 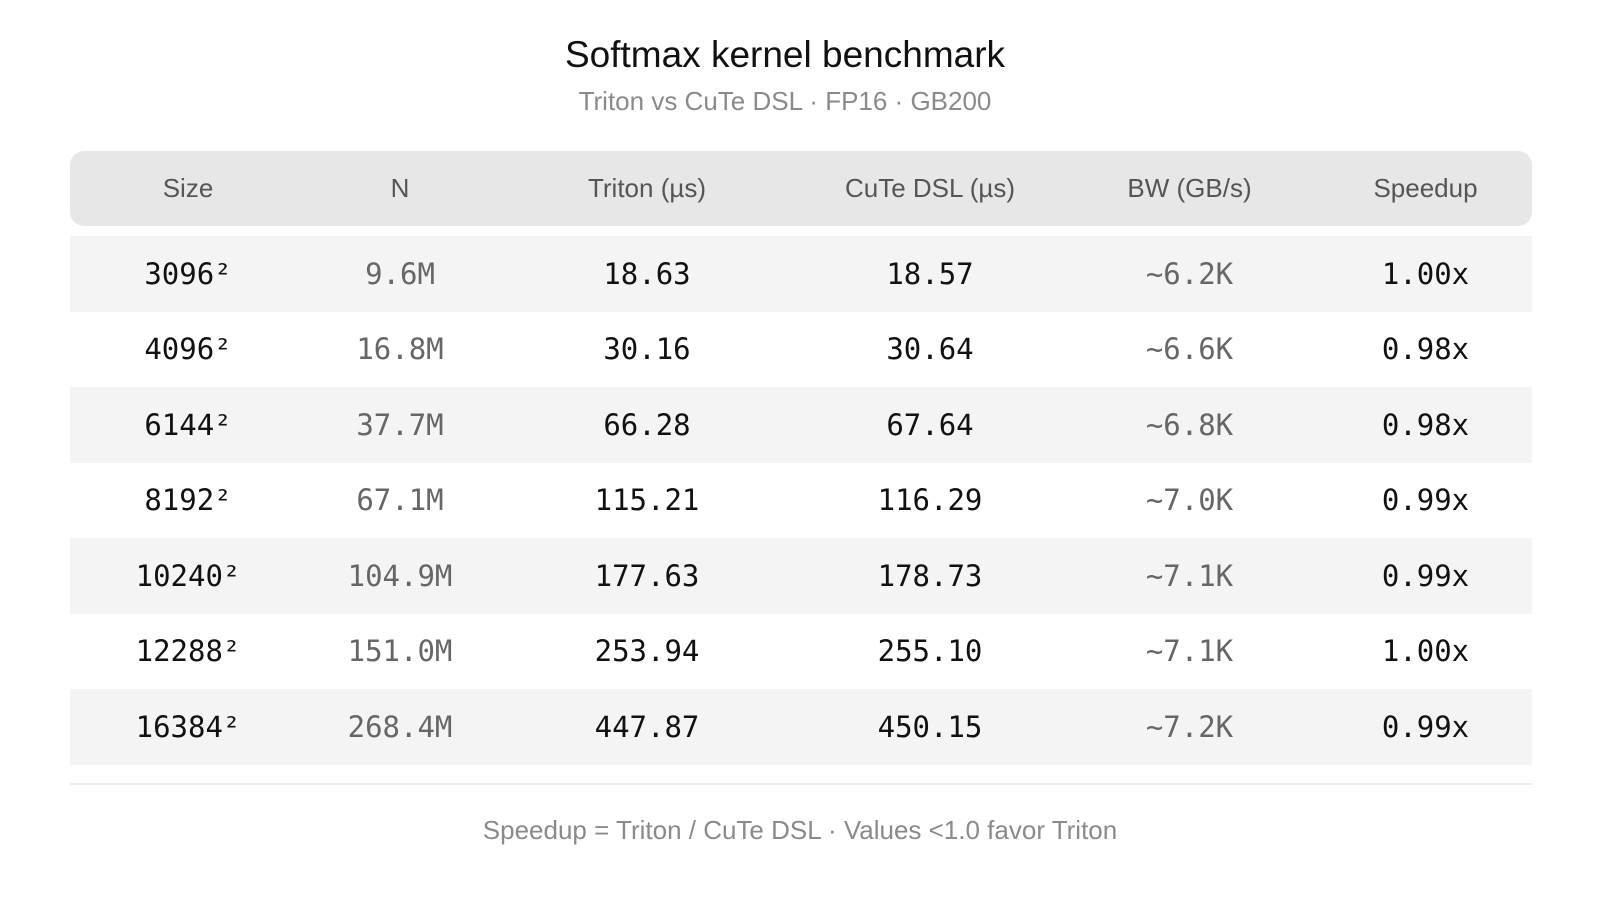 What do you see at coordinates (647, 575) in the screenshot?
I see `cell-triton: 177.63` at bounding box center [647, 575].